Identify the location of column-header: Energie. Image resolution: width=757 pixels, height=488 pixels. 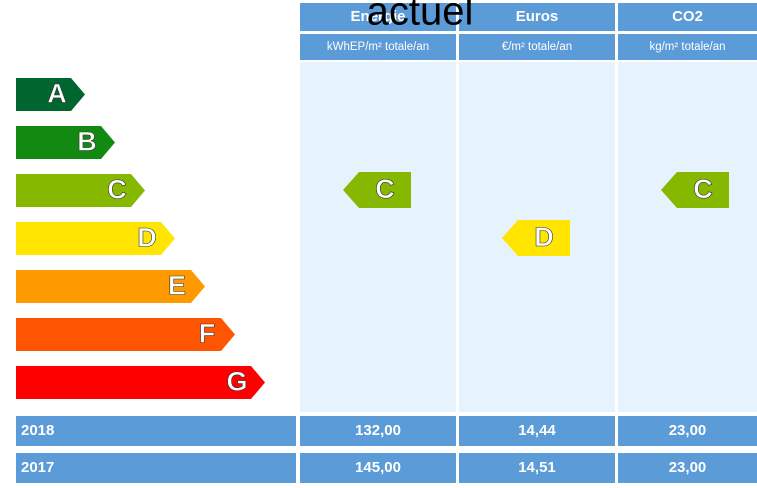
(377, 16).